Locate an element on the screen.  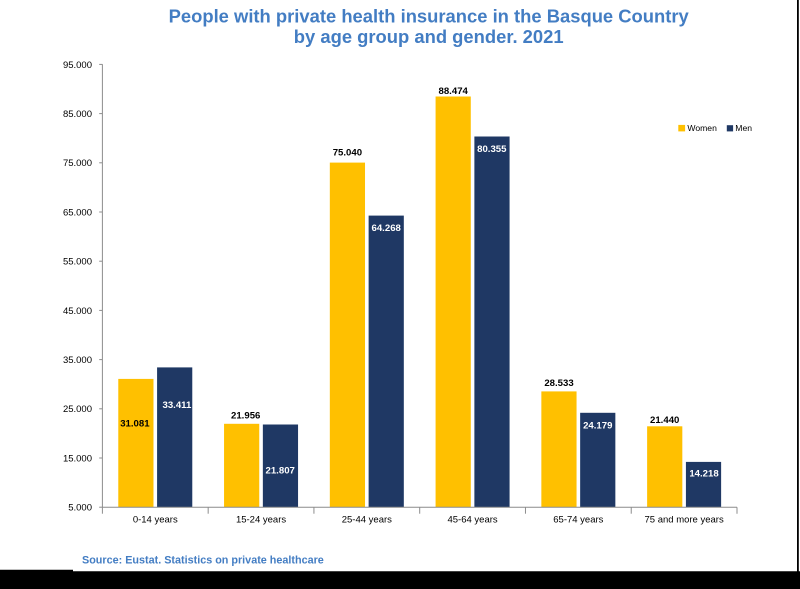
svg-text: 21.956 is located at coordinates (245, 415).